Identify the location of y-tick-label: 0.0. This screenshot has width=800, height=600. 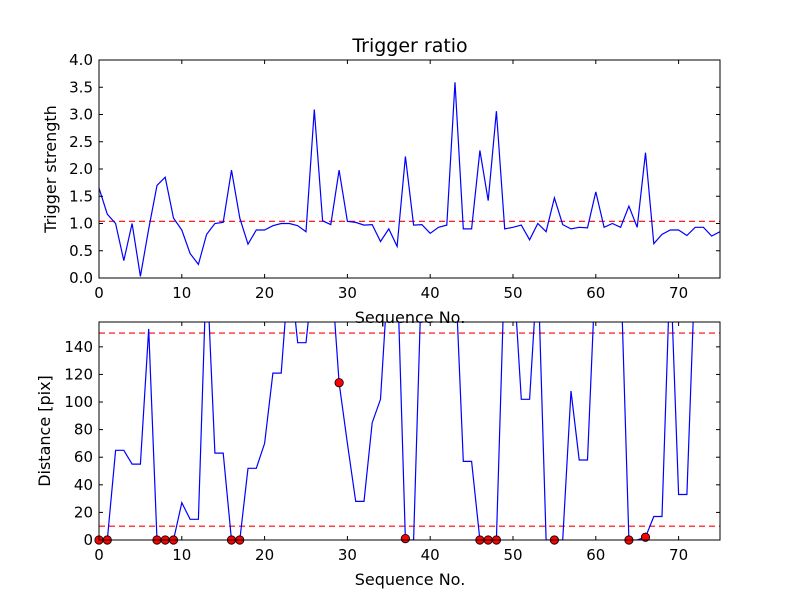
(81, 278).